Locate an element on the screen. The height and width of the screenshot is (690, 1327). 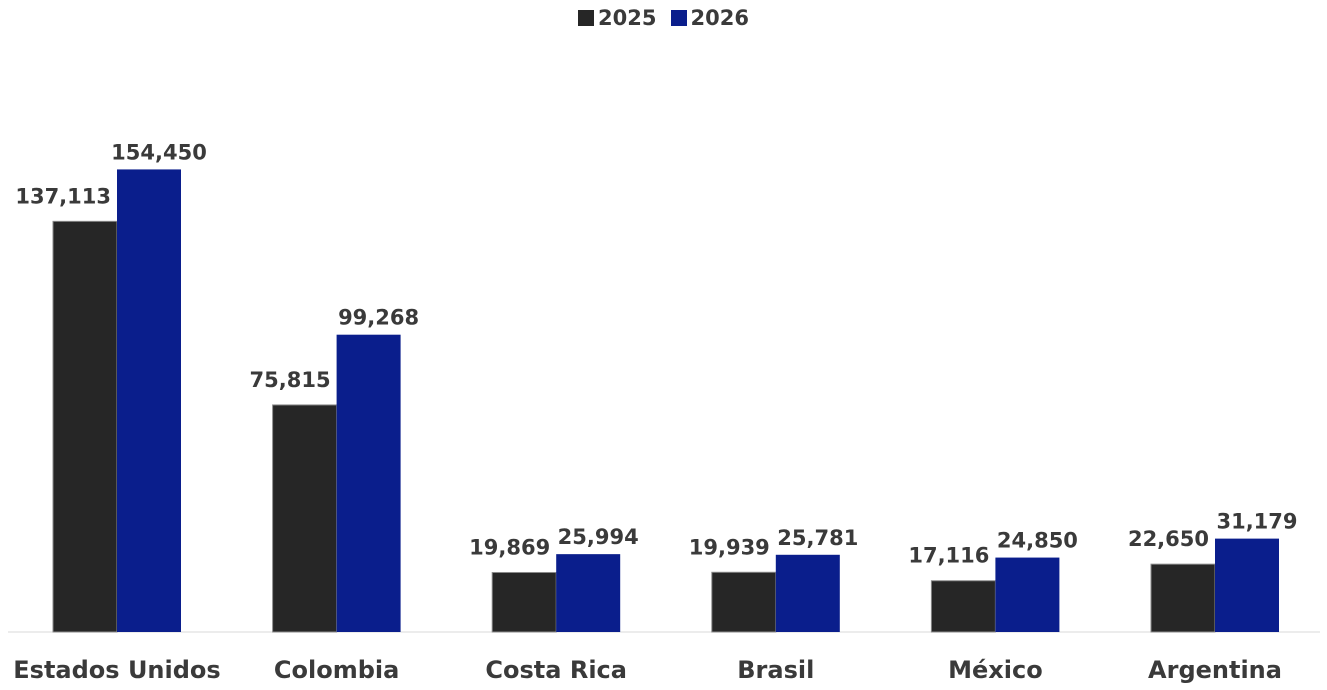
x-tick-label-brasil: Brasil is located at coordinates (775, 670).